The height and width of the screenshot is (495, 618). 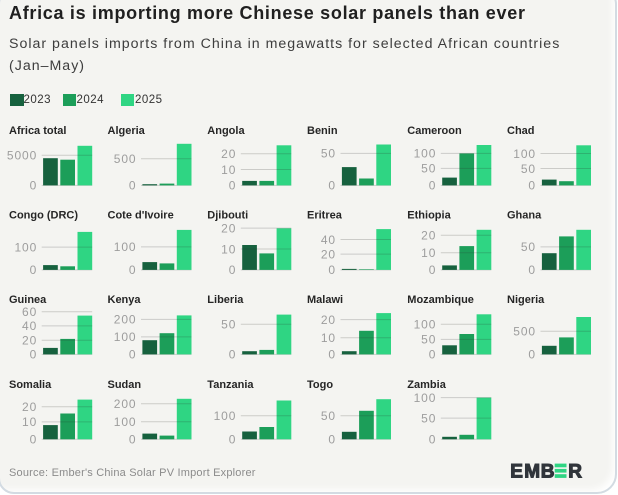 I want to click on svg-text: Cameroon, so click(x=434, y=131).